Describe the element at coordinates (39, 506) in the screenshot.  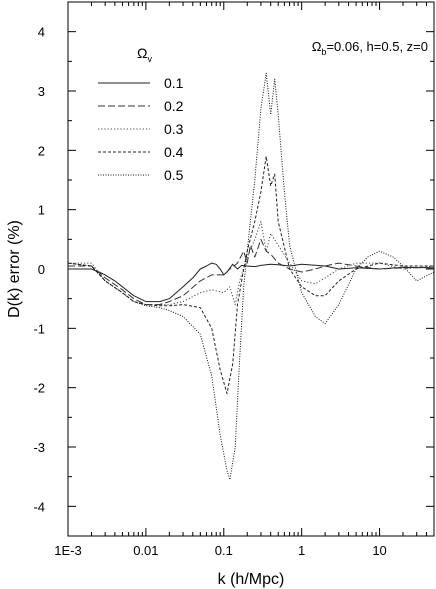
I see `y-tick-label: -4` at that location.